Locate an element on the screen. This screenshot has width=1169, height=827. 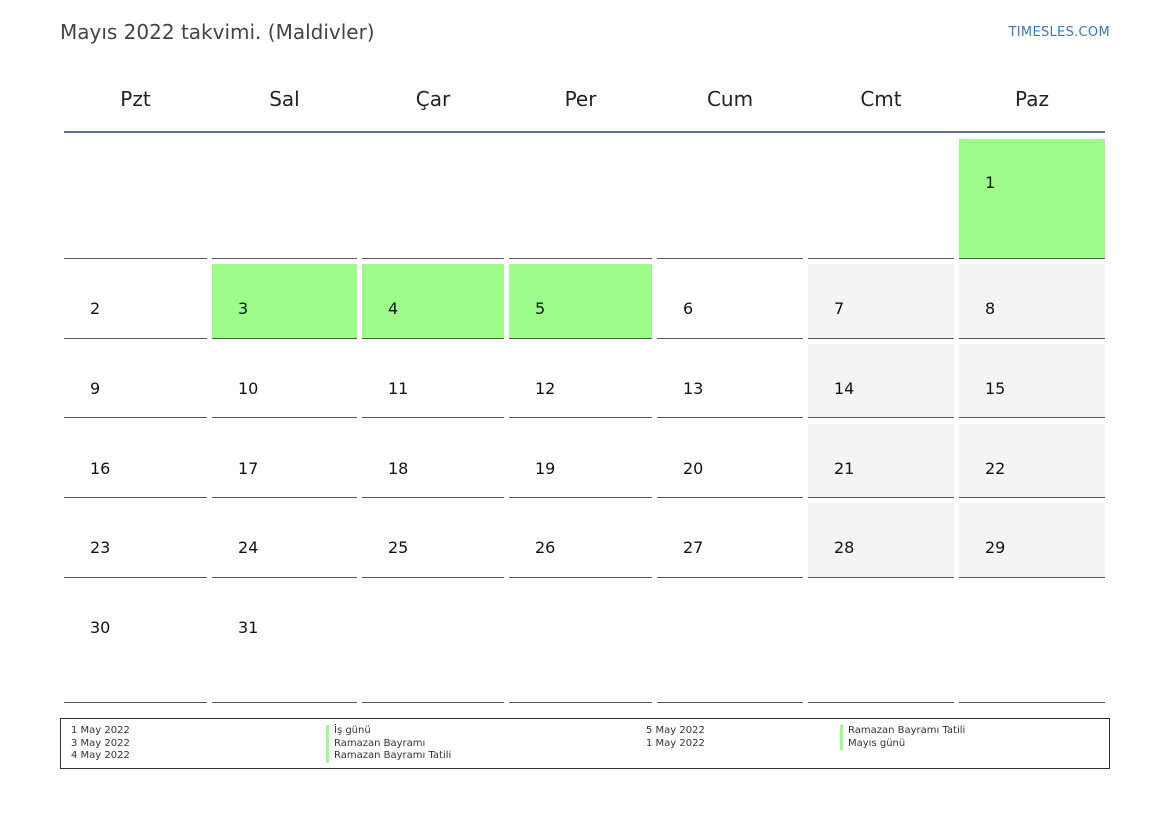
day-cell: 2 is located at coordinates (135, 301).